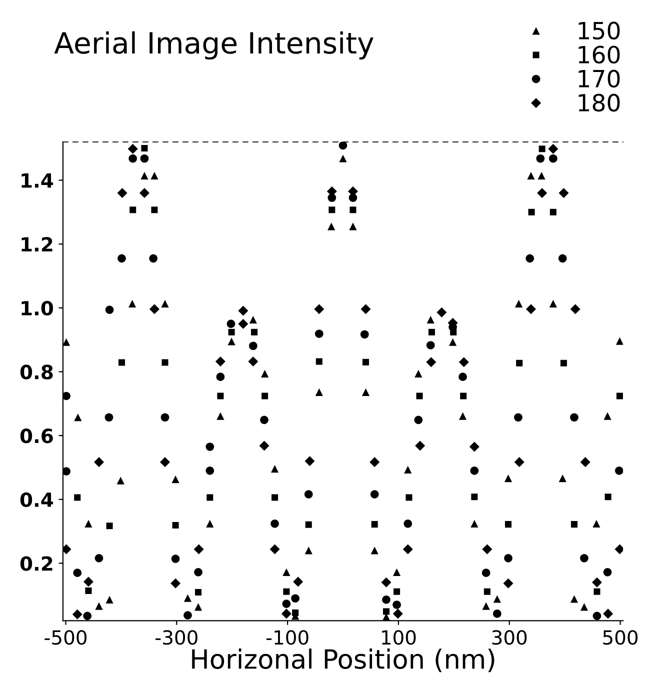  What do you see at coordinates (599, 103) in the screenshot?
I see `legend-label: 180` at bounding box center [599, 103].